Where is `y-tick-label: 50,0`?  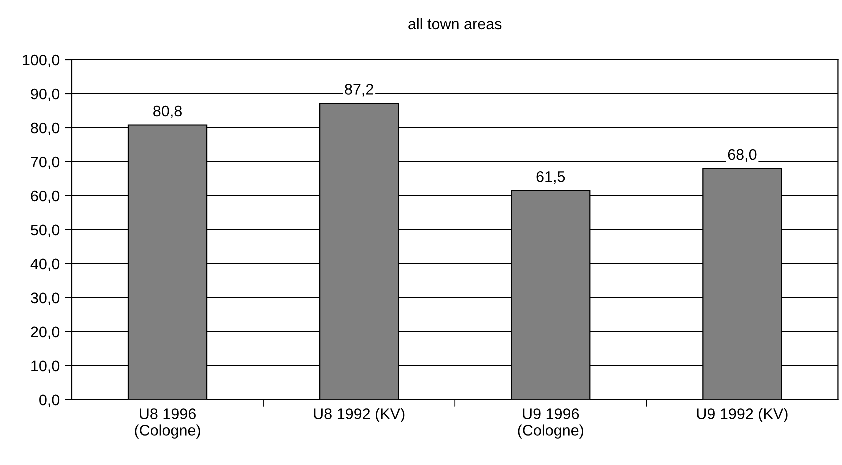 y-tick-label: 50,0 is located at coordinates (45, 231).